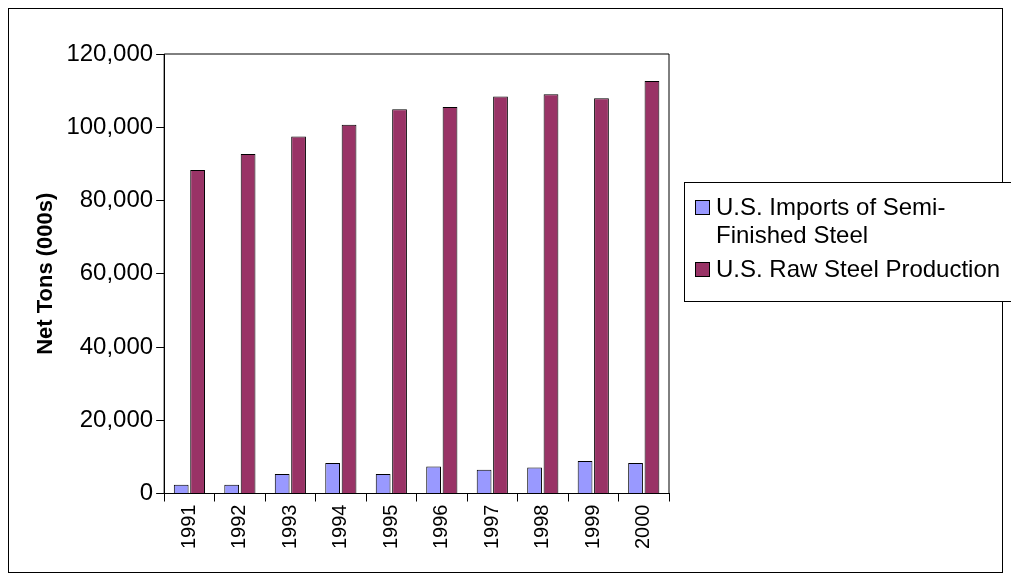  What do you see at coordinates (110, 125) in the screenshot?
I see `y-tick-label: 100,000` at bounding box center [110, 125].